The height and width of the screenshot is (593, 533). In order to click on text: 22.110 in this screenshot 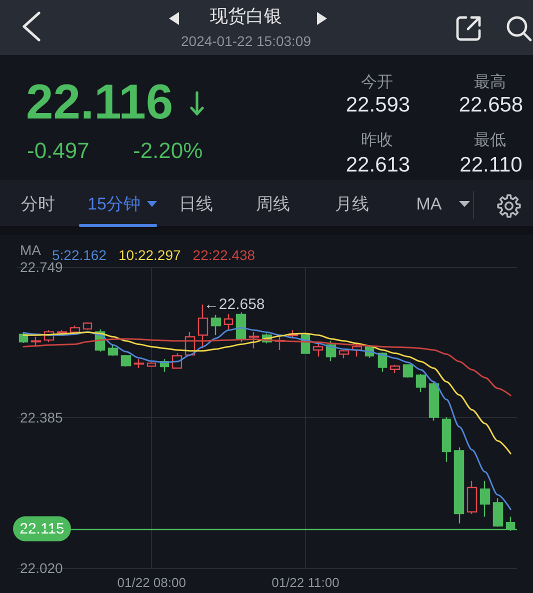, I will do `click(491, 165)`.